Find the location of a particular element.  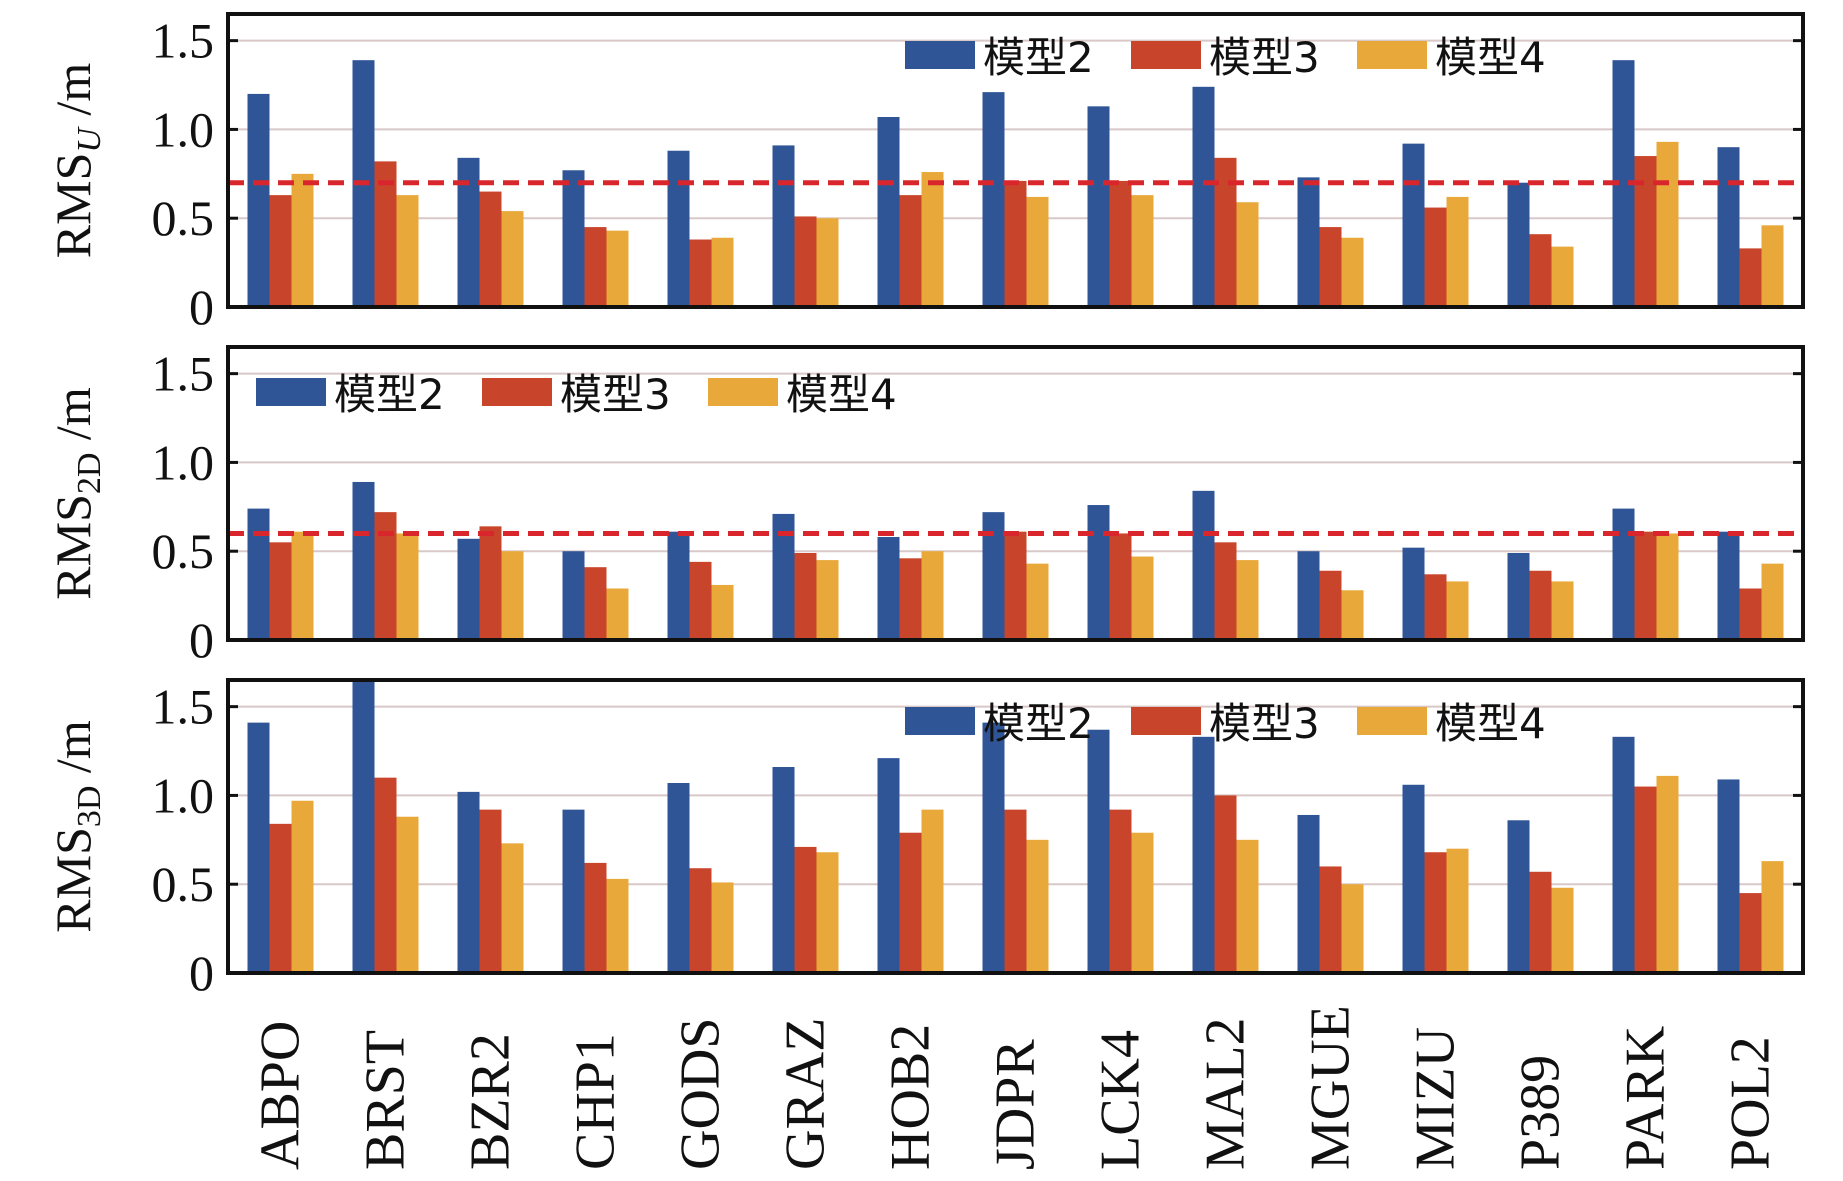

y-axis-title: RMS3D /m is located at coordinates (76, 826).